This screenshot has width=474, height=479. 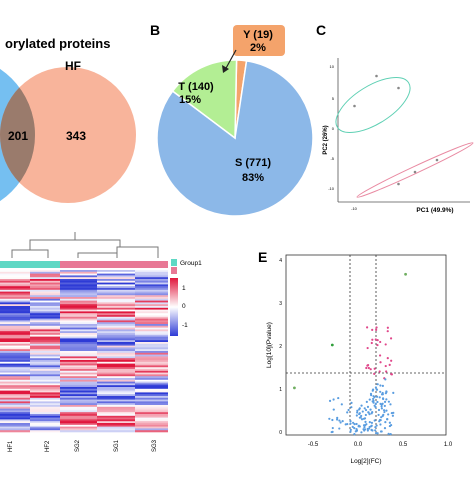 What do you see at coordinates (403, 445) in the screenshot?
I see `volcano-x-tick: 0.5` at bounding box center [403, 445].